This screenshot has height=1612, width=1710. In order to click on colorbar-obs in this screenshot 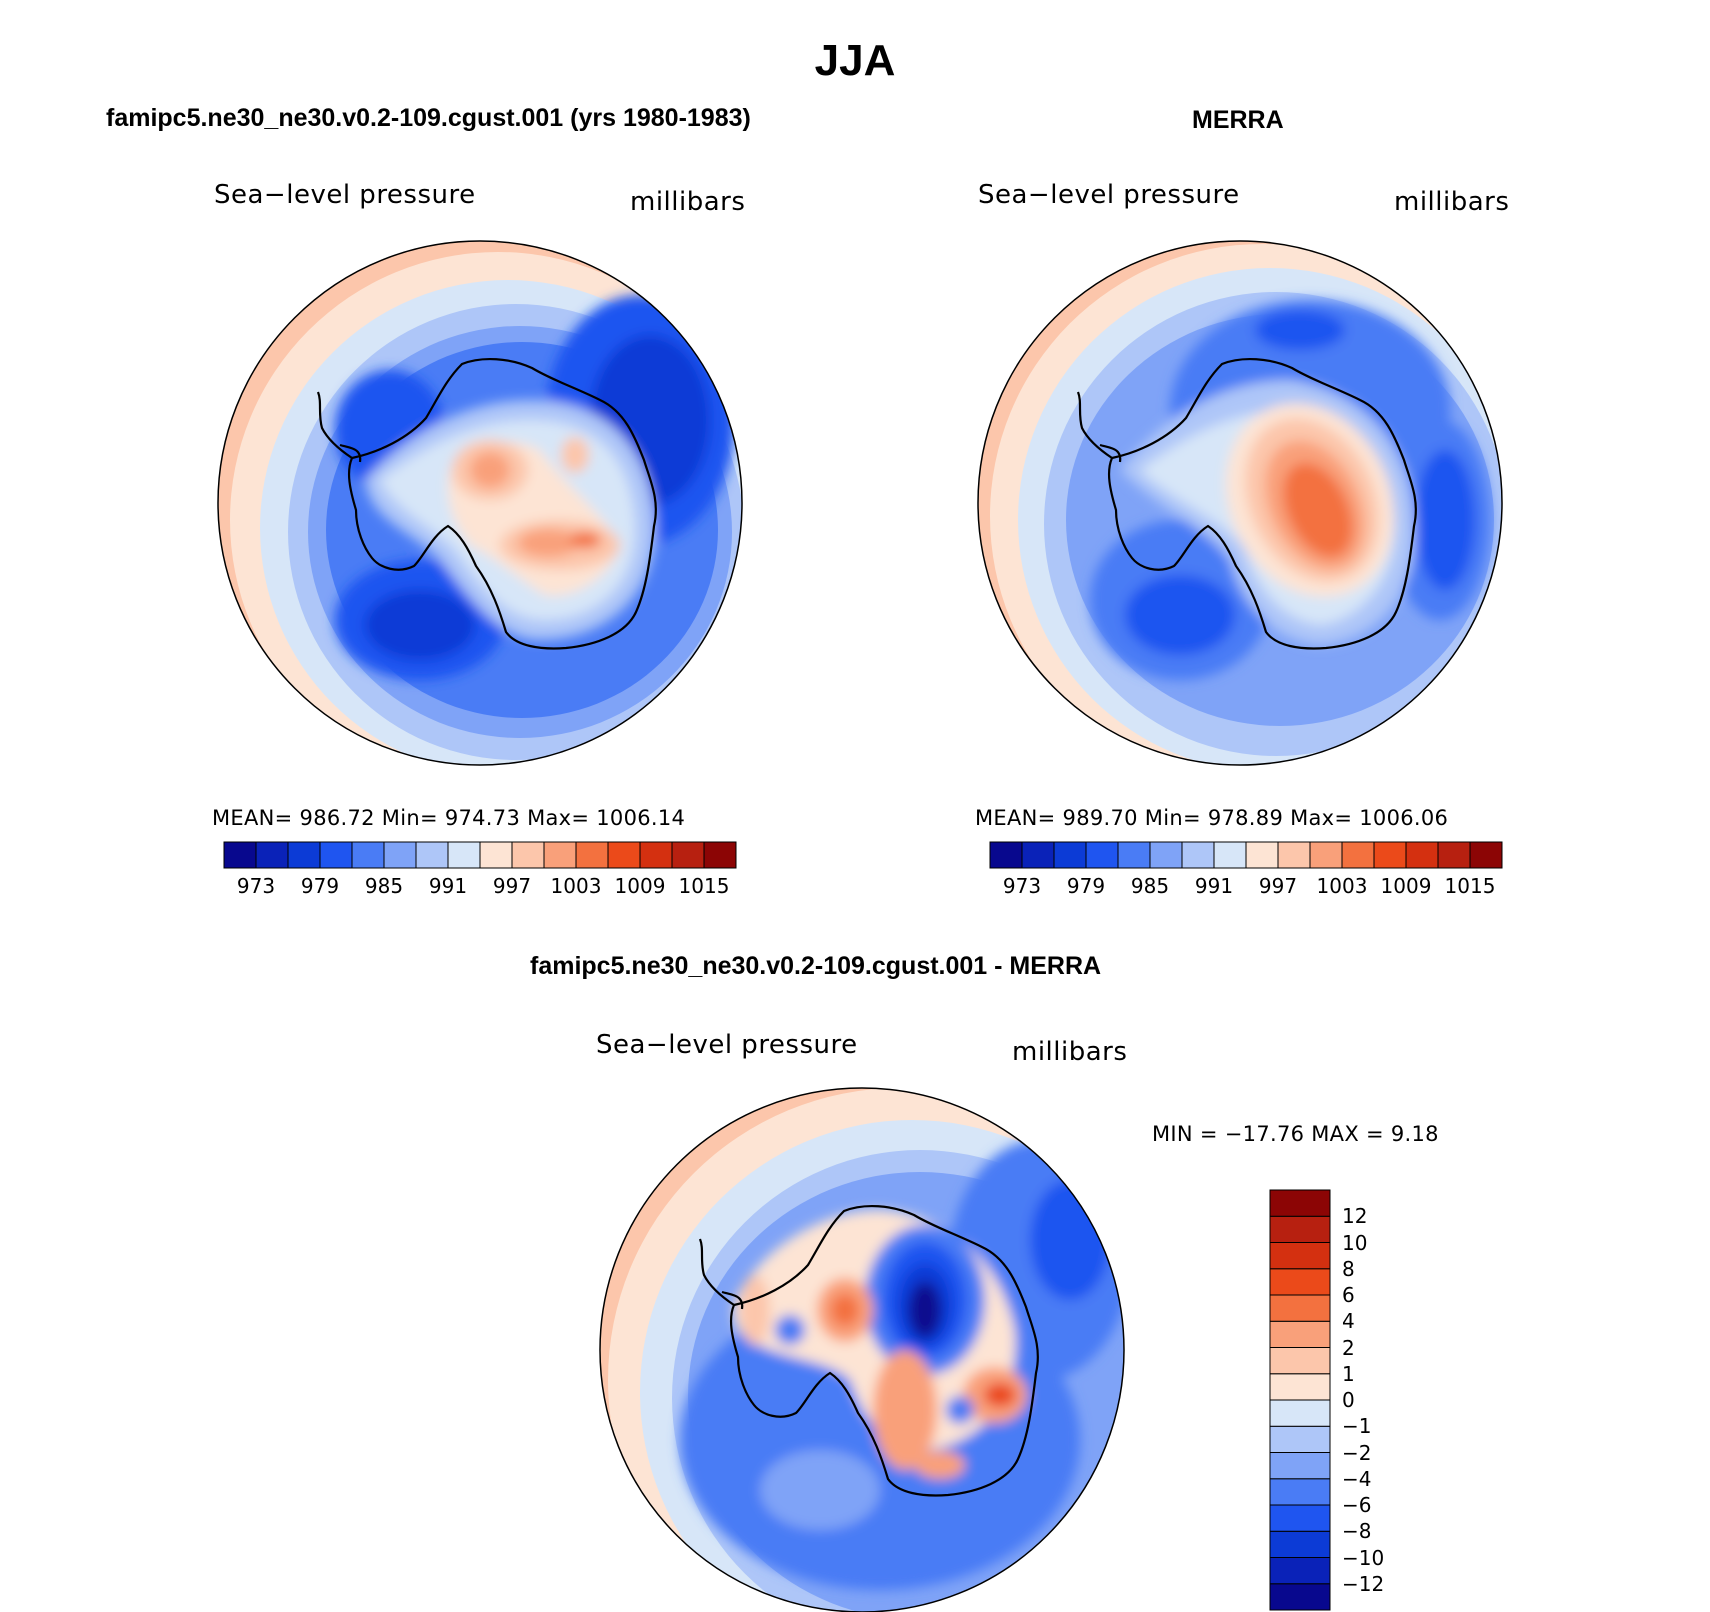, I will do `click(1246, 855)`.